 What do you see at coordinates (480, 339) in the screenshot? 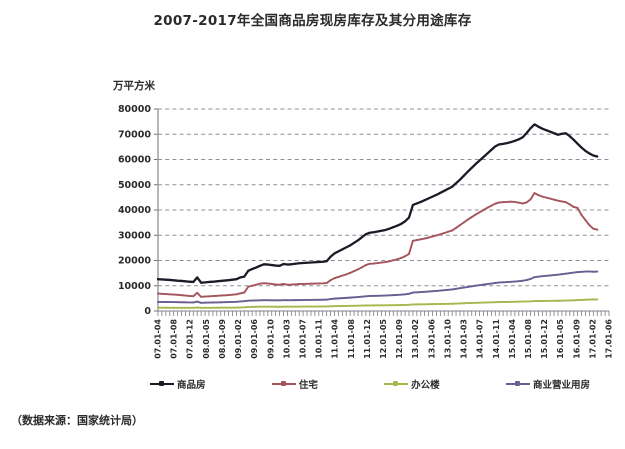
I see `x-axis-tick-label: 14.01-07` at bounding box center [480, 339].